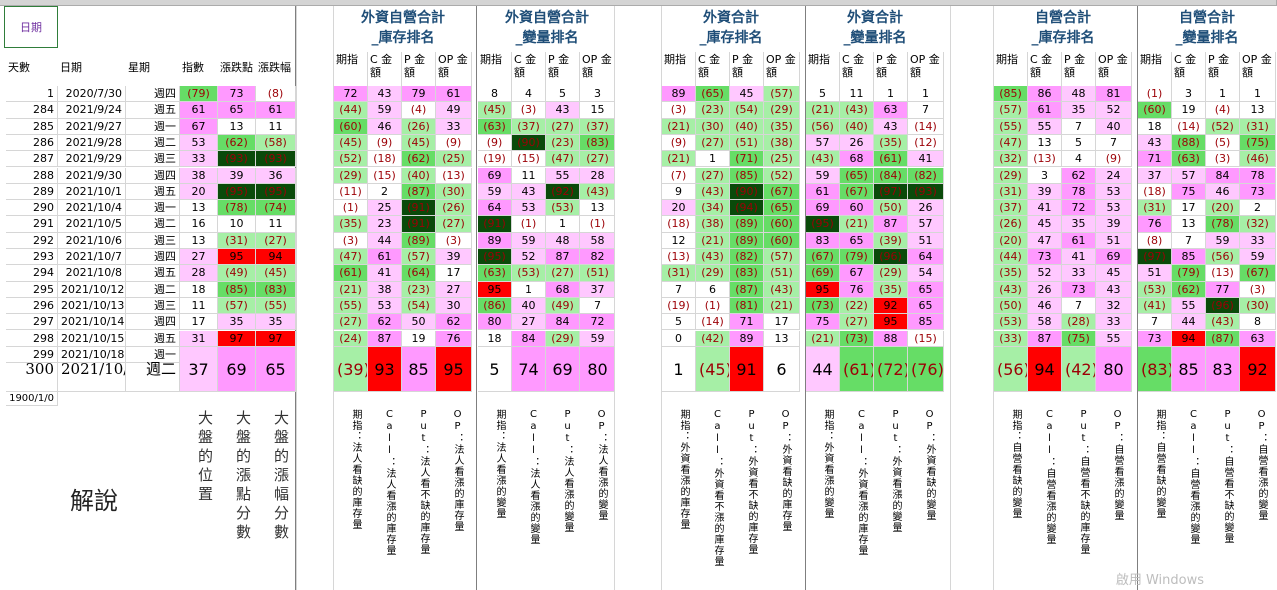 The height and width of the screenshot is (590, 1277). What do you see at coordinates (1079, 224) in the screenshot?
I see `table-cell: 35` at bounding box center [1079, 224].